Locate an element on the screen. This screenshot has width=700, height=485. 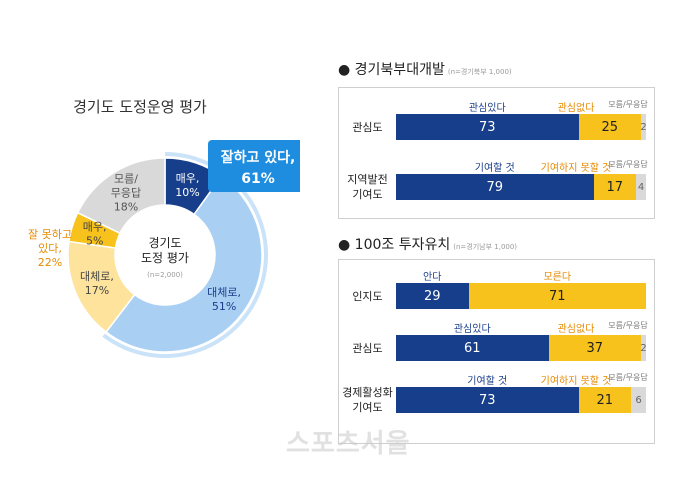
stacked-bar: 79 17 4 is located at coordinates (521, 187).